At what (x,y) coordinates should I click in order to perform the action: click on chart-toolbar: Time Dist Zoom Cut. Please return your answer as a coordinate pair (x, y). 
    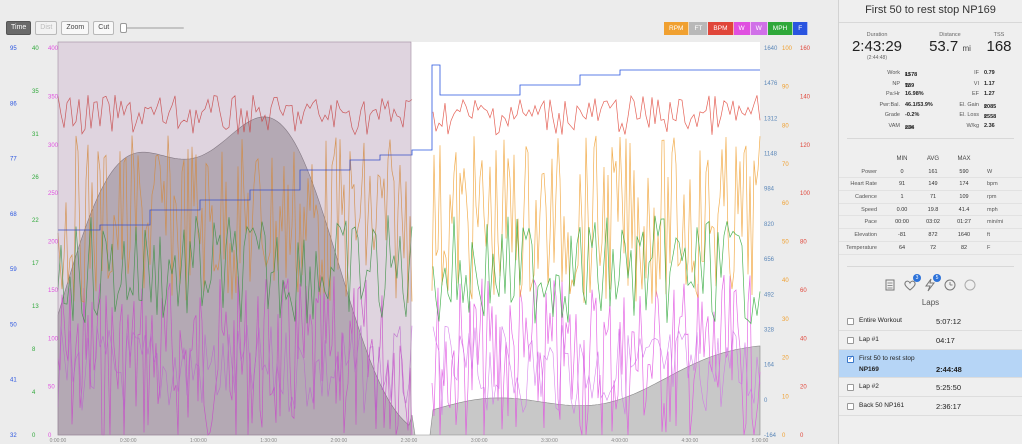
    Looking at the image, I should click on (95, 28).